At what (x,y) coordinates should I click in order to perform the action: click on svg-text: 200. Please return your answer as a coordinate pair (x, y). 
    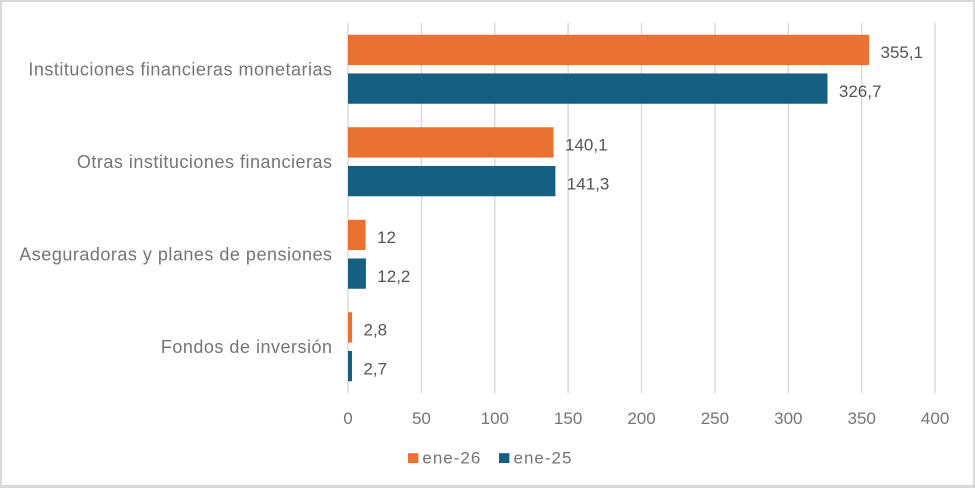
    Looking at the image, I should click on (641, 418).